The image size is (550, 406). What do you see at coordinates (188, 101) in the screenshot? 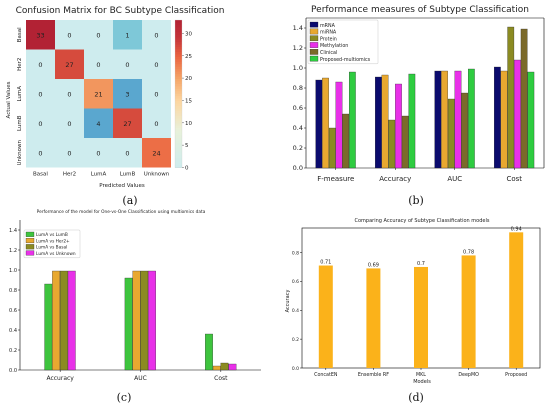
I see `colorbar-tick-label: 15` at bounding box center [188, 101].